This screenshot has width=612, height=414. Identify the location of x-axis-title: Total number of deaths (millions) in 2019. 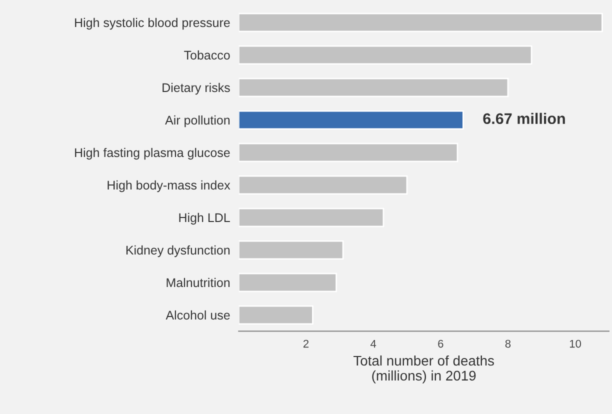
(423, 369).